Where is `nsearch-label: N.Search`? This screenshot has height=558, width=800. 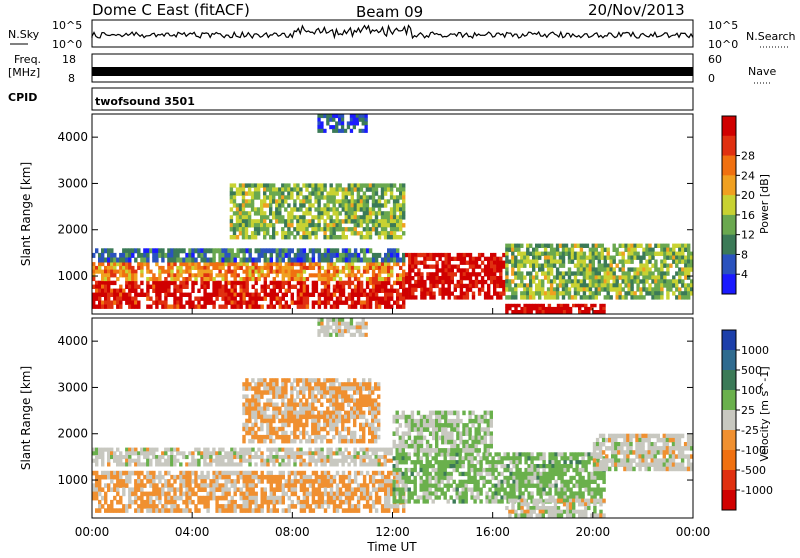 nsearch-label: N.Search is located at coordinates (771, 36).